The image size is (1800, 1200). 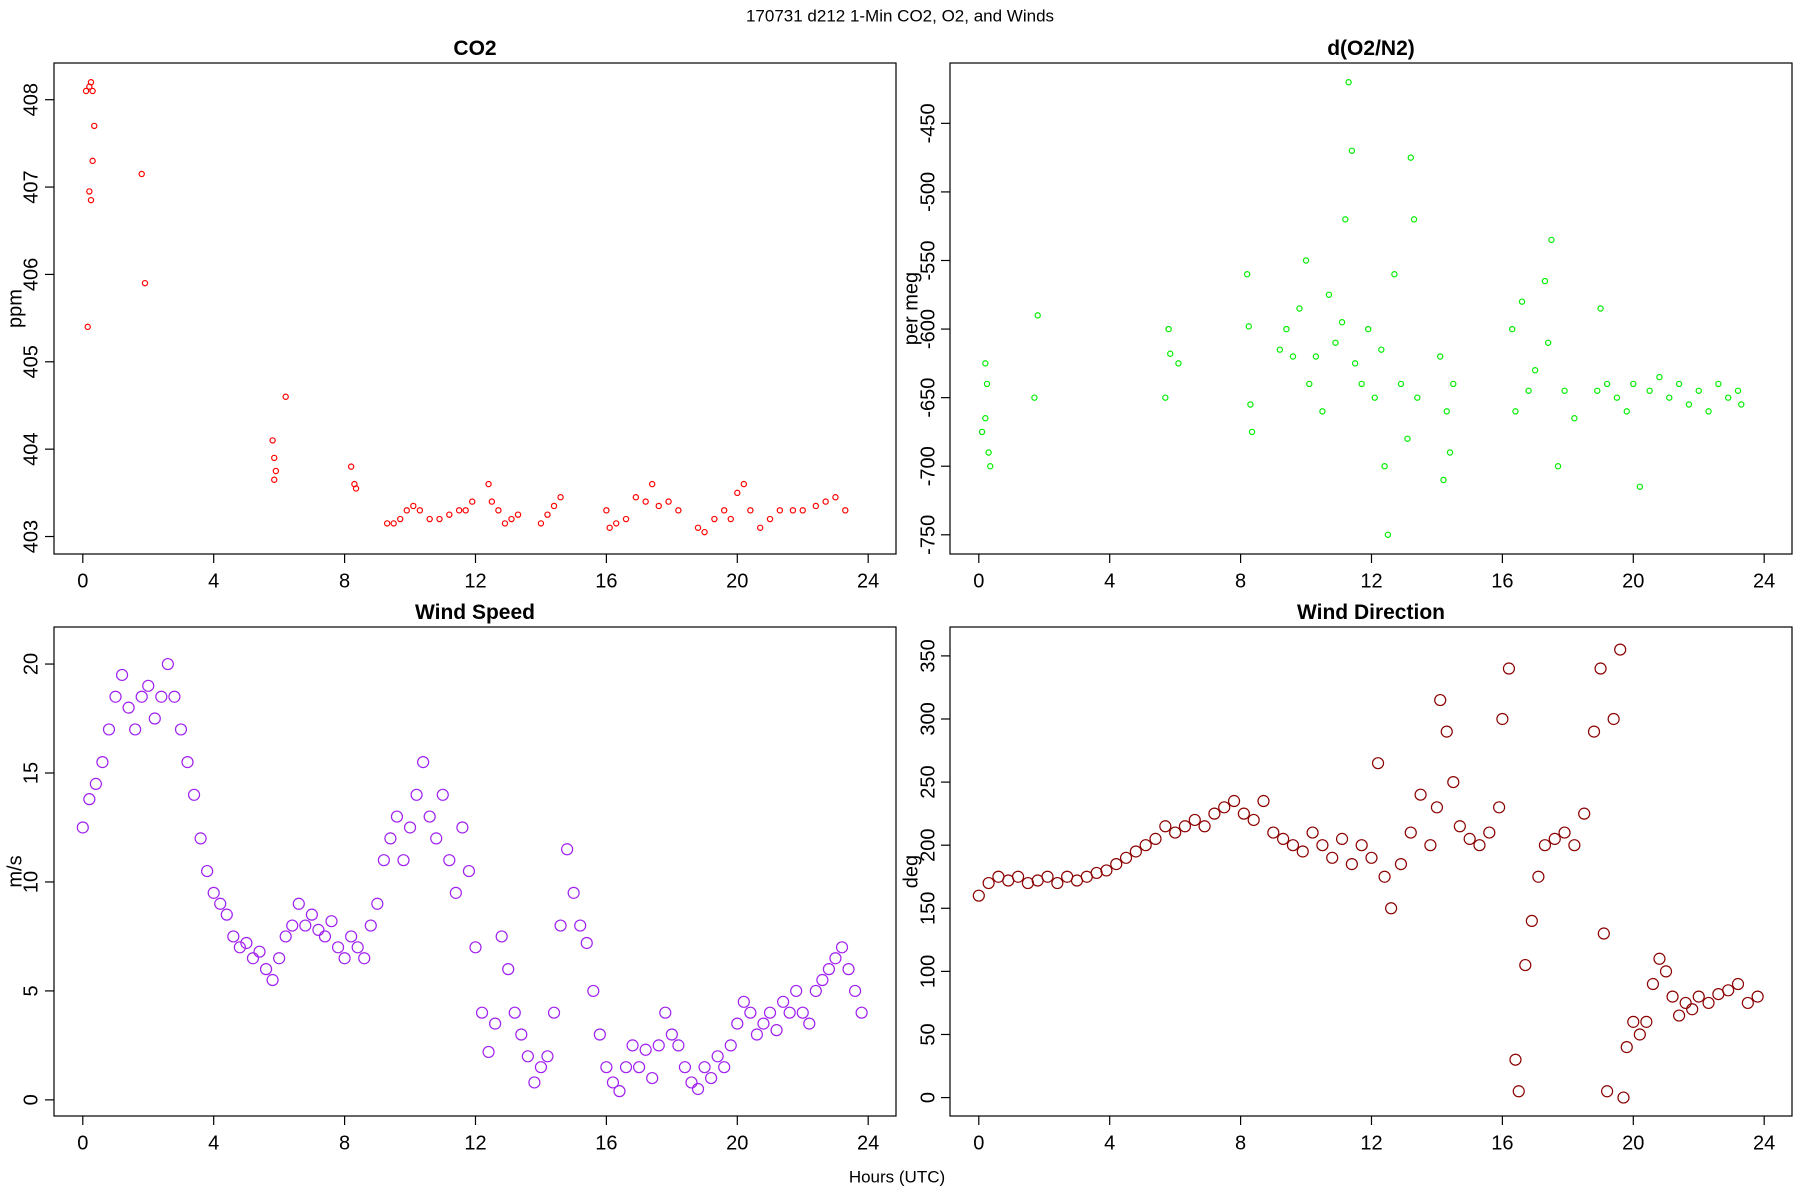 I want to click on y-axis-label: deg, so click(x=911, y=871).